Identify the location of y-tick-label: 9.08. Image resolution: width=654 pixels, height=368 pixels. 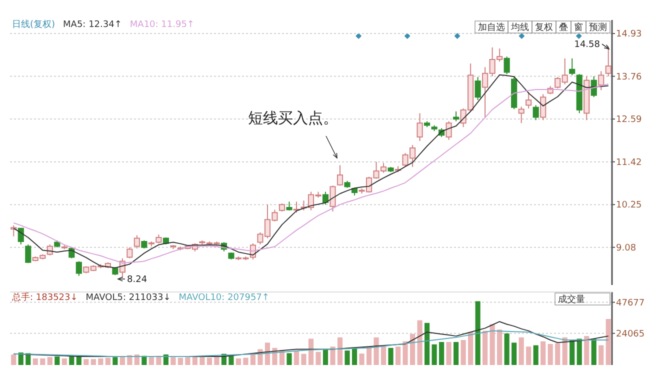
(626, 248).